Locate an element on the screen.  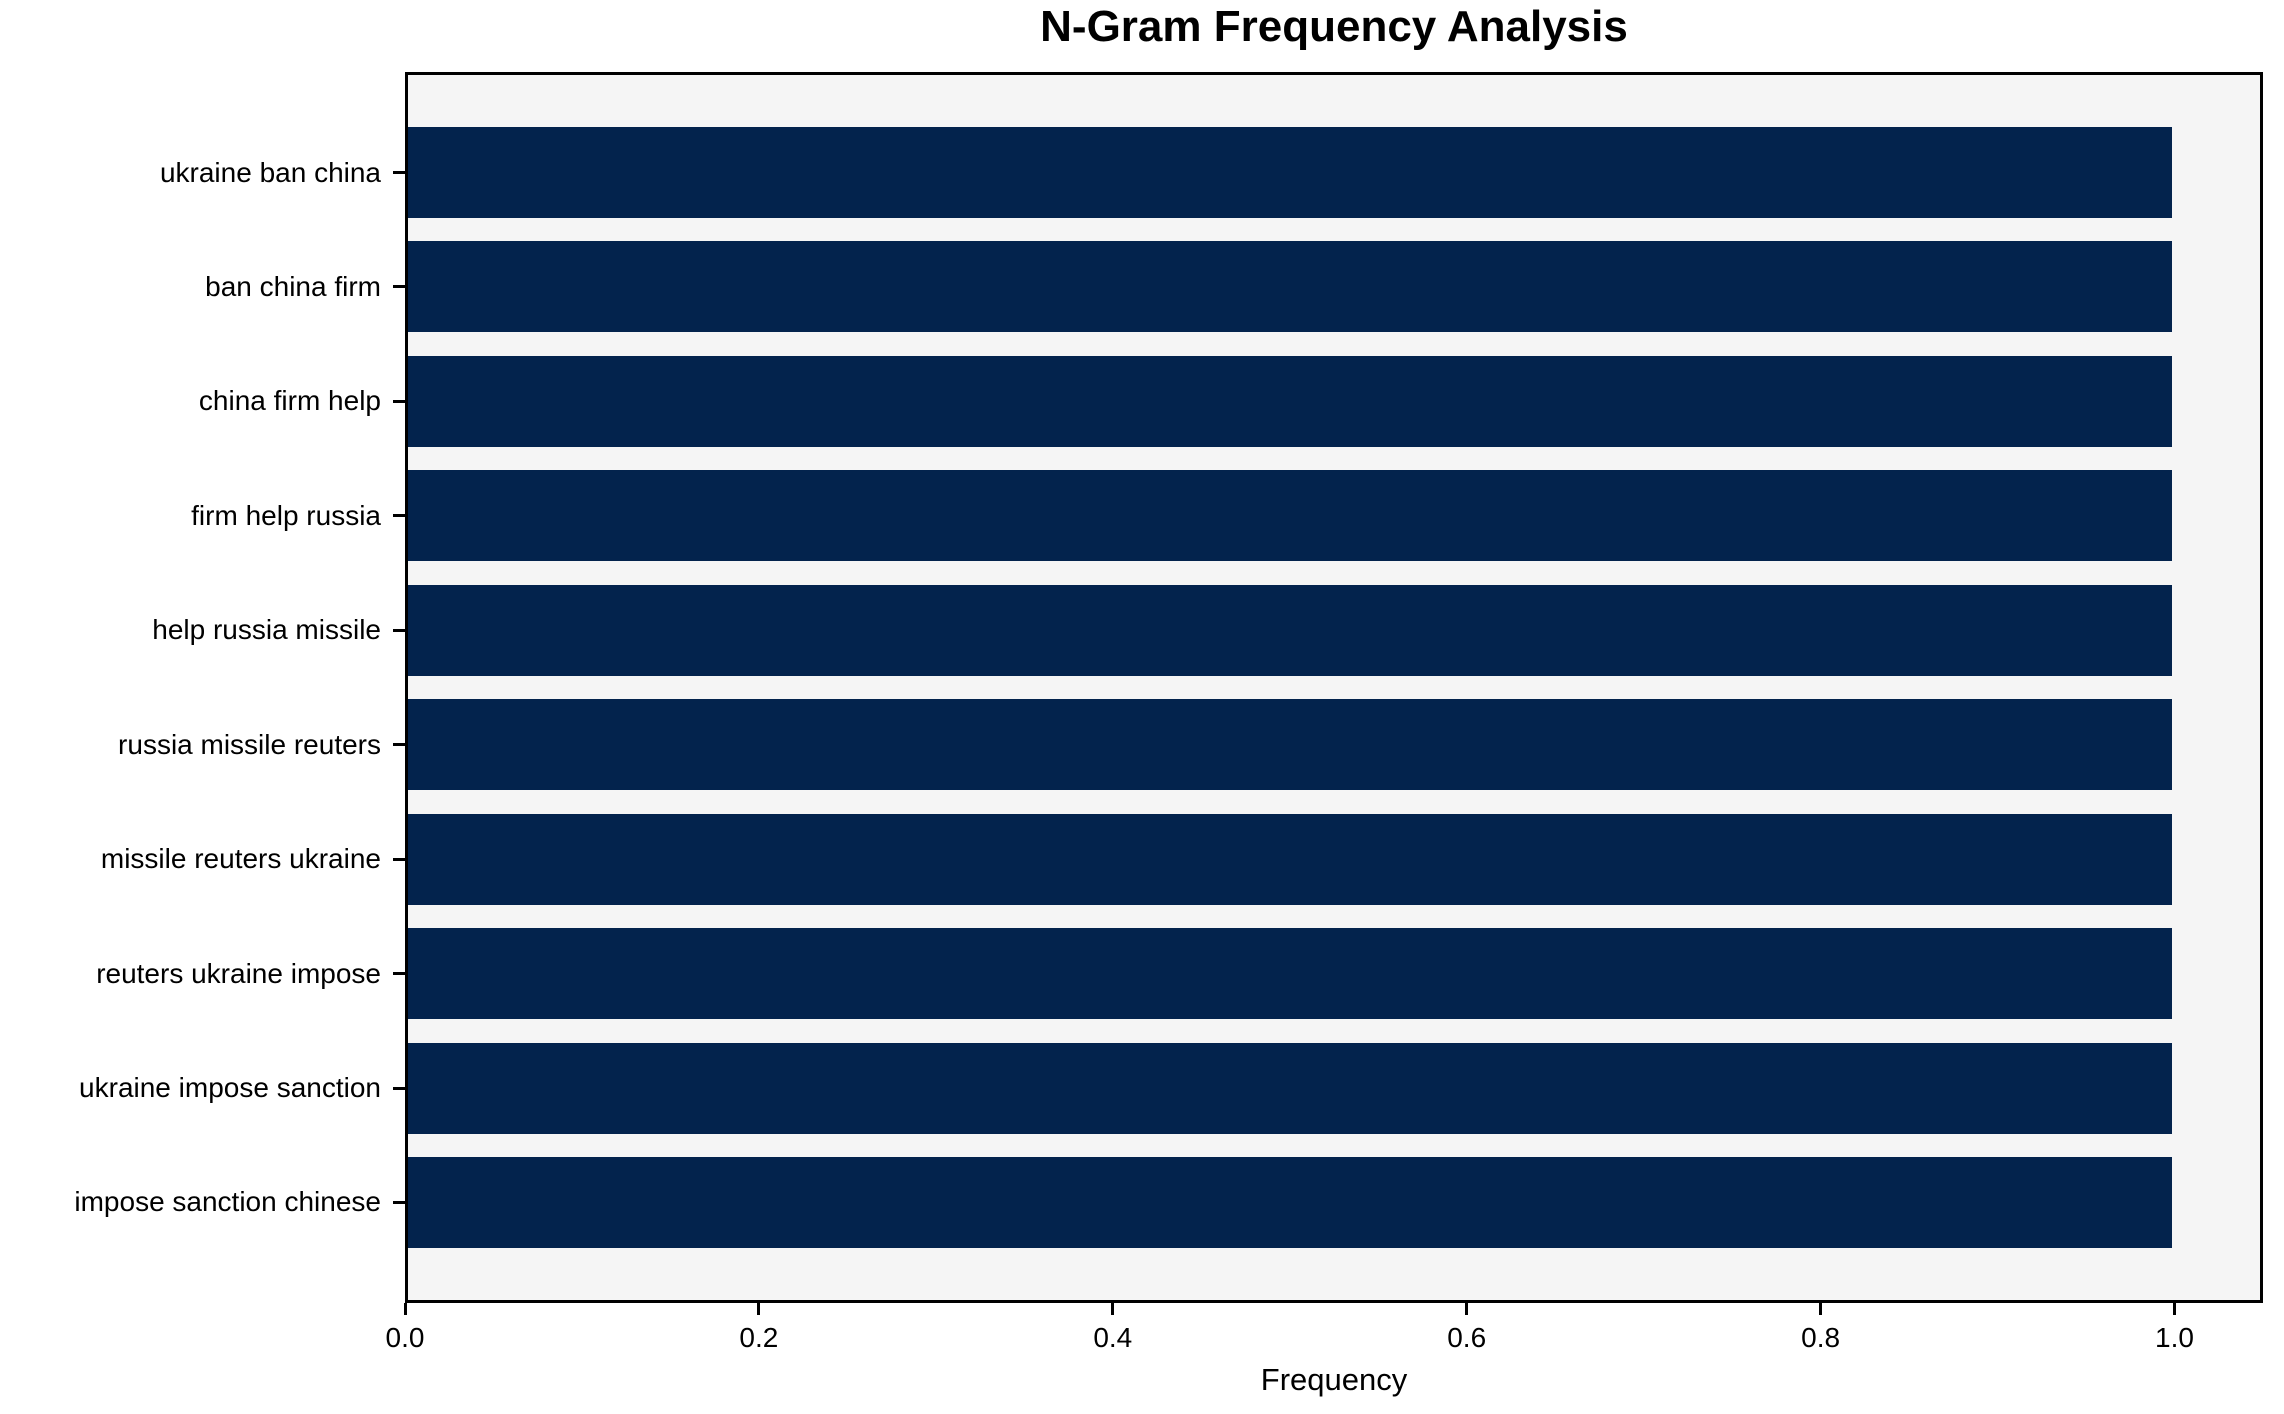
x-tick-label: 0.8 is located at coordinates (1821, 1337).